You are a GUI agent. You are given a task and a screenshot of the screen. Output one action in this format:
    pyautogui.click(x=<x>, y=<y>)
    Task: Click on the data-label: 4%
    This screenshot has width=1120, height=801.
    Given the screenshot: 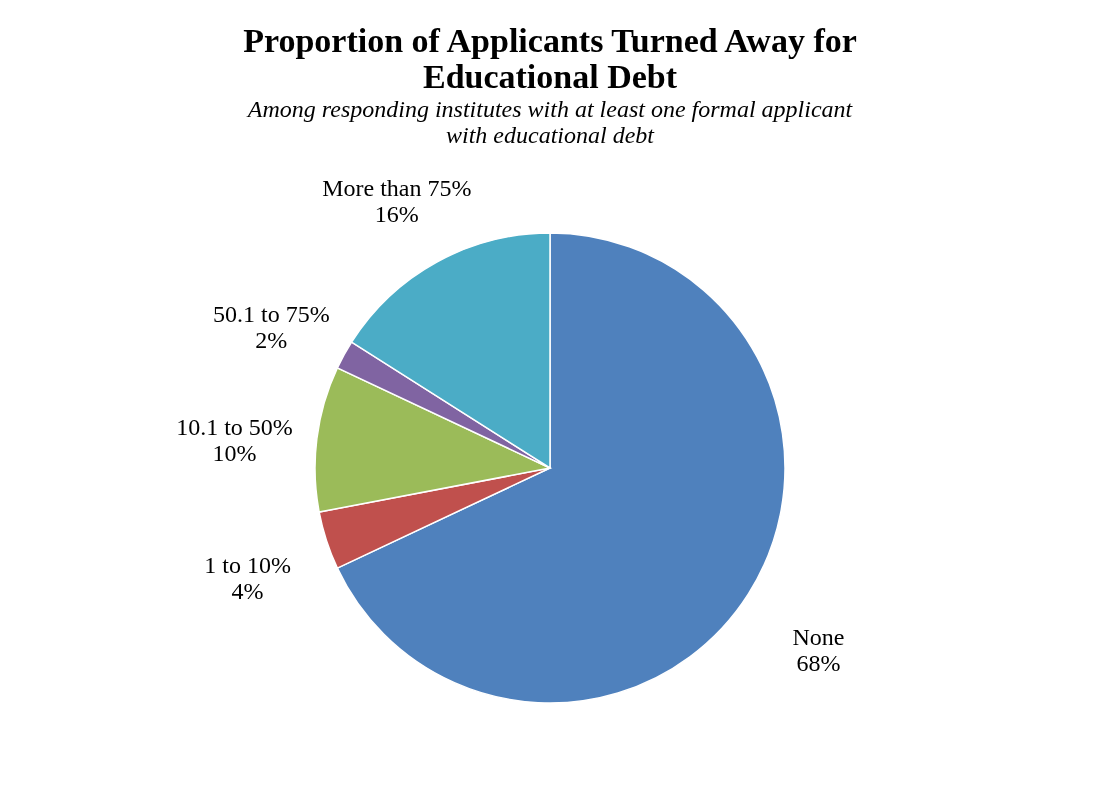 What is the action you would take?
    pyautogui.click(x=247, y=591)
    